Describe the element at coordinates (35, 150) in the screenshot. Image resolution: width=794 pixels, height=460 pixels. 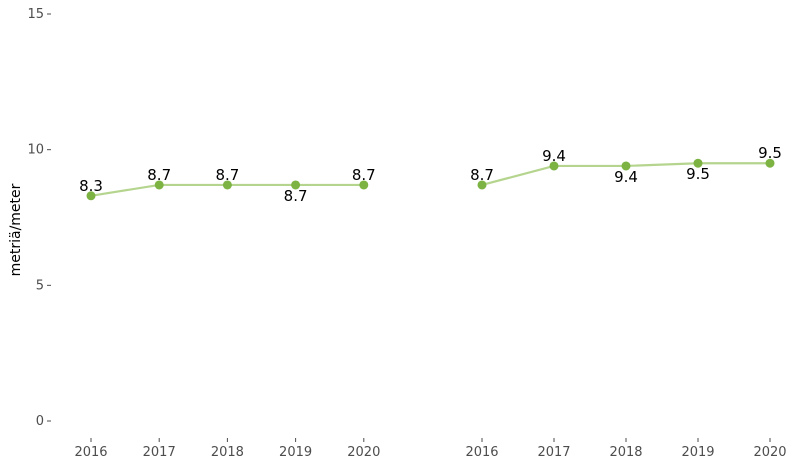
I see `y-tick-label: 10` at that location.